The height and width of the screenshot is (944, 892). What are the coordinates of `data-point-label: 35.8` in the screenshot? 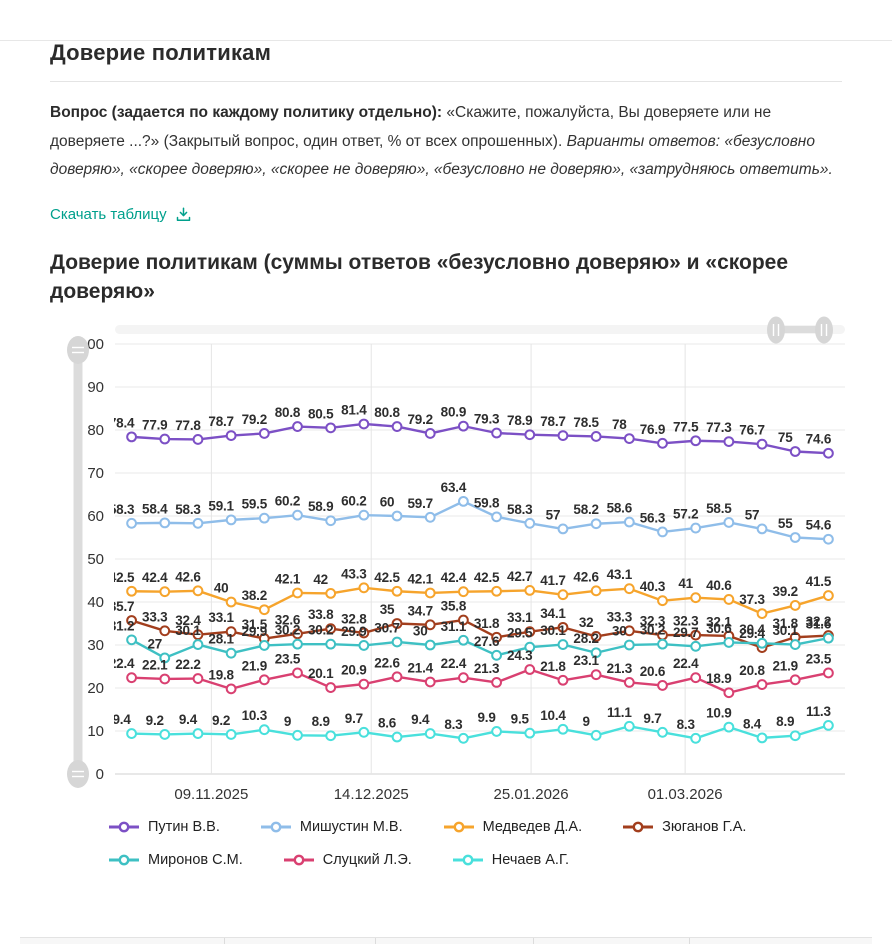 It's located at (454, 605).